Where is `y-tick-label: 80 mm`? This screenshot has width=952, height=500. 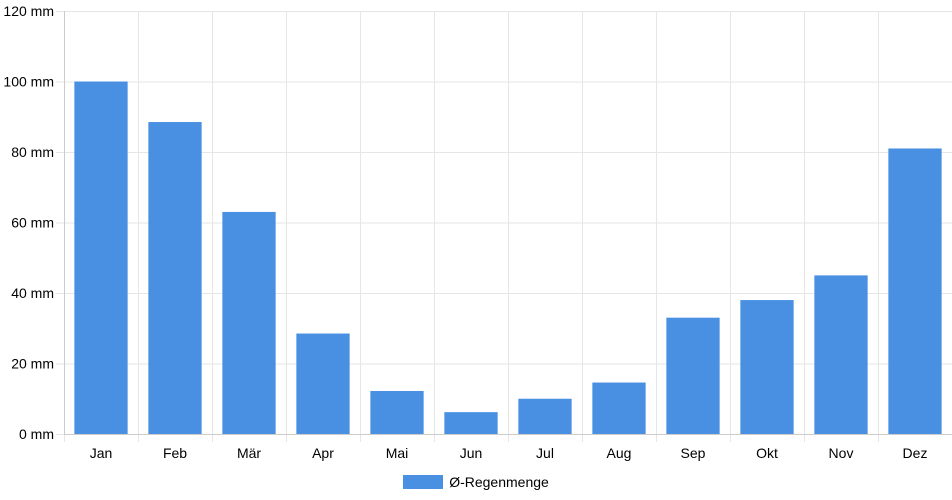 y-tick-label: 80 mm is located at coordinates (32, 152).